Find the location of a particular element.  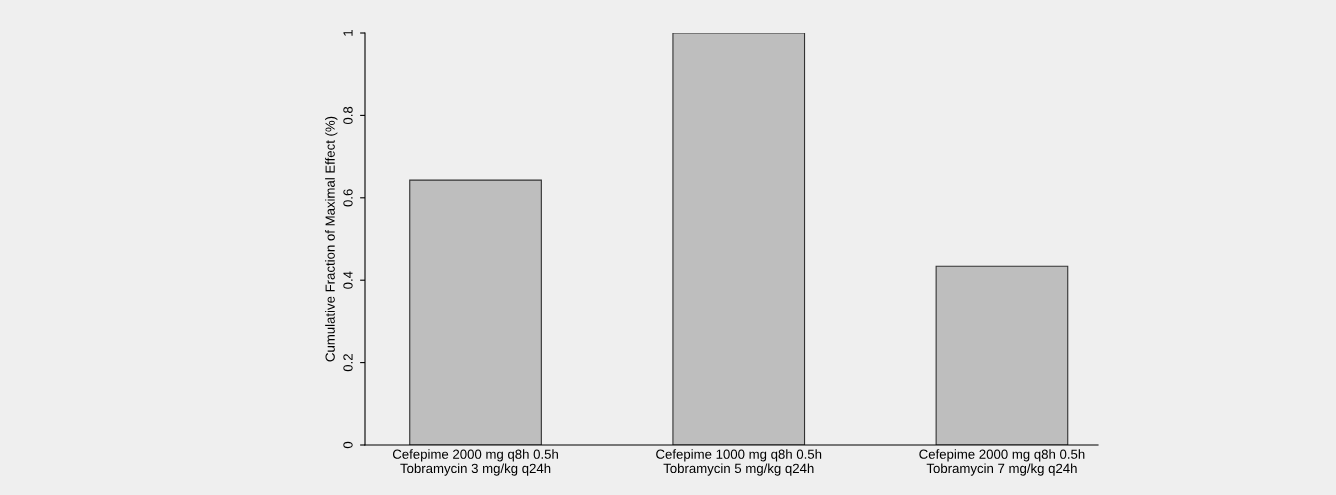

y-tick-label: 1 is located at coordinates (348, 32).